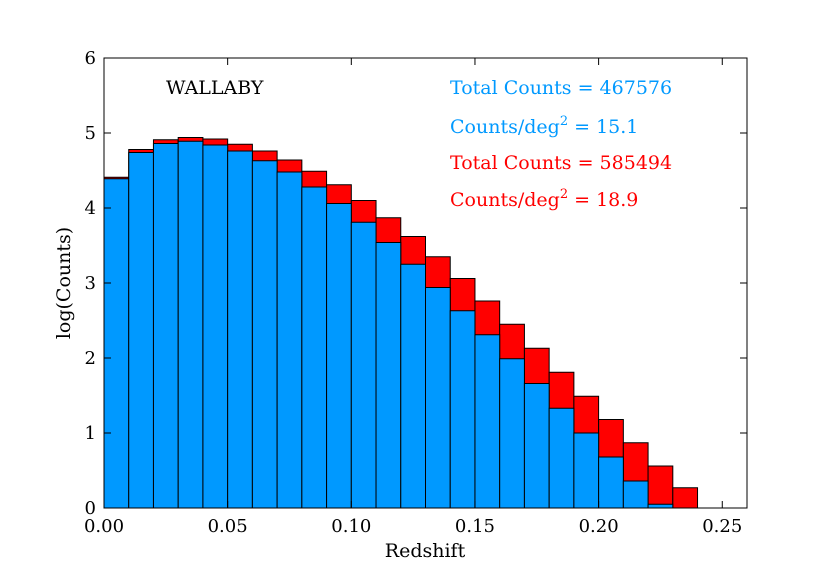  Describe the element at coordinates (215, 88) in the screenshot. I see `survey-label: WALLABY` at that location.